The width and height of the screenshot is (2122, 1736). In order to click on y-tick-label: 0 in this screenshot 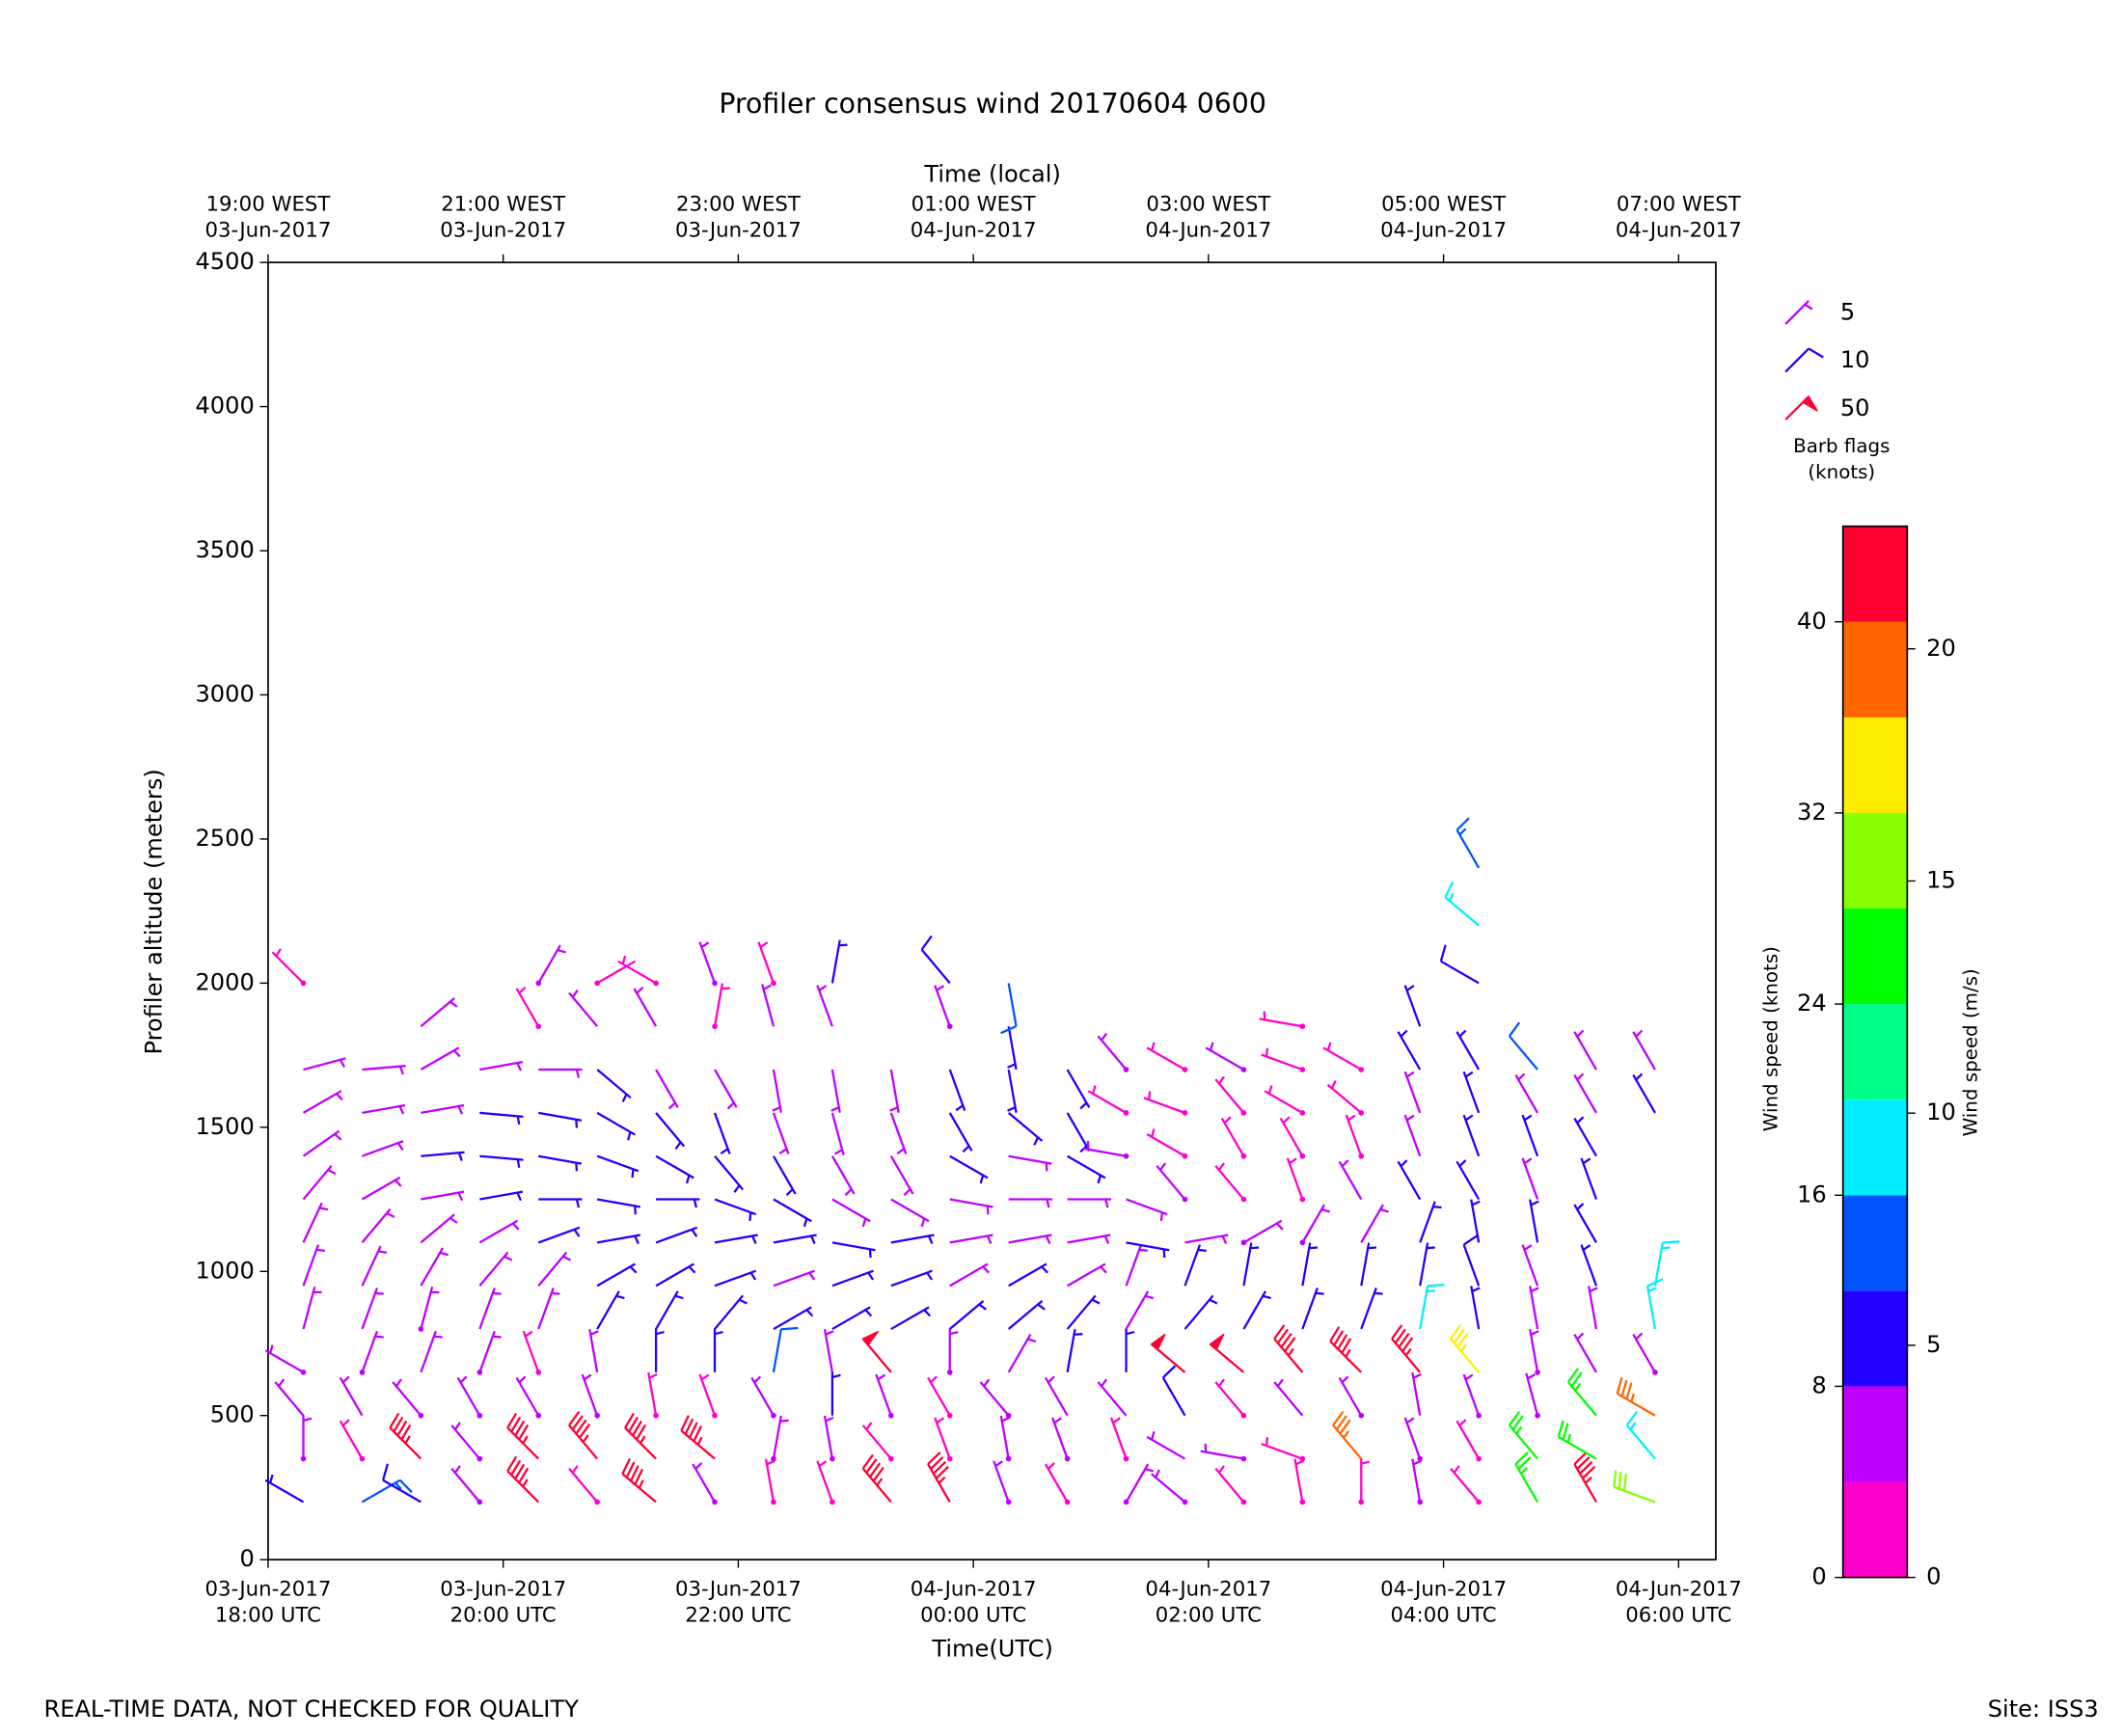, I will do `click(247, 1558)`.